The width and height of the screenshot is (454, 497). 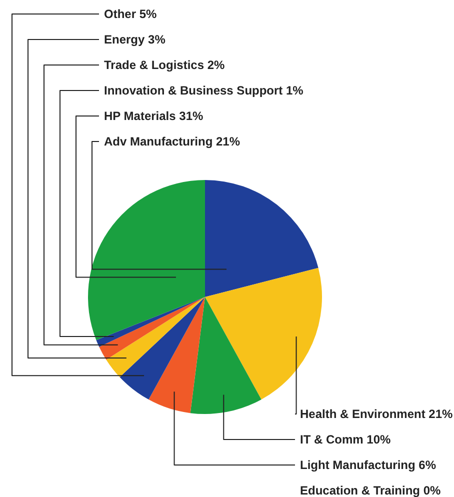 I want to click on slice-label: Energy 3%, so click(x=135, y=39).